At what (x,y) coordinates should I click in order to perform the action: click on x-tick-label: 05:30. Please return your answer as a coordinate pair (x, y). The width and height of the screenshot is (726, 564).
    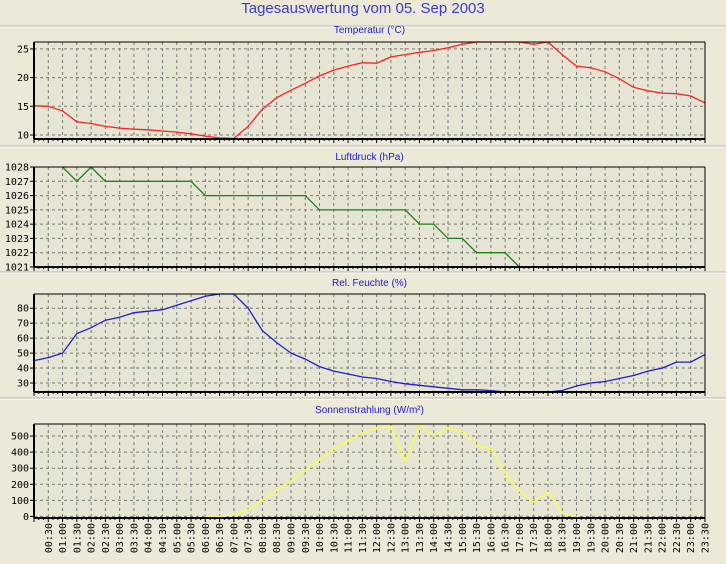
    Looking at the image, I should click on (192, 538).